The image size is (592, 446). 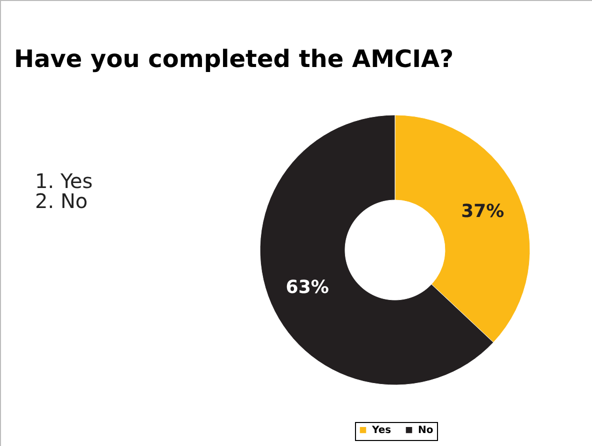 I want to click on chart-title: Have you completed the AMCIA?, so click(x=234, y=59).